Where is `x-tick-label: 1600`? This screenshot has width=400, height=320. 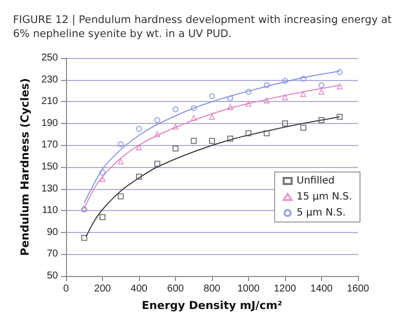
x-tick-label: 1600 is located at coordinates (358, 289).